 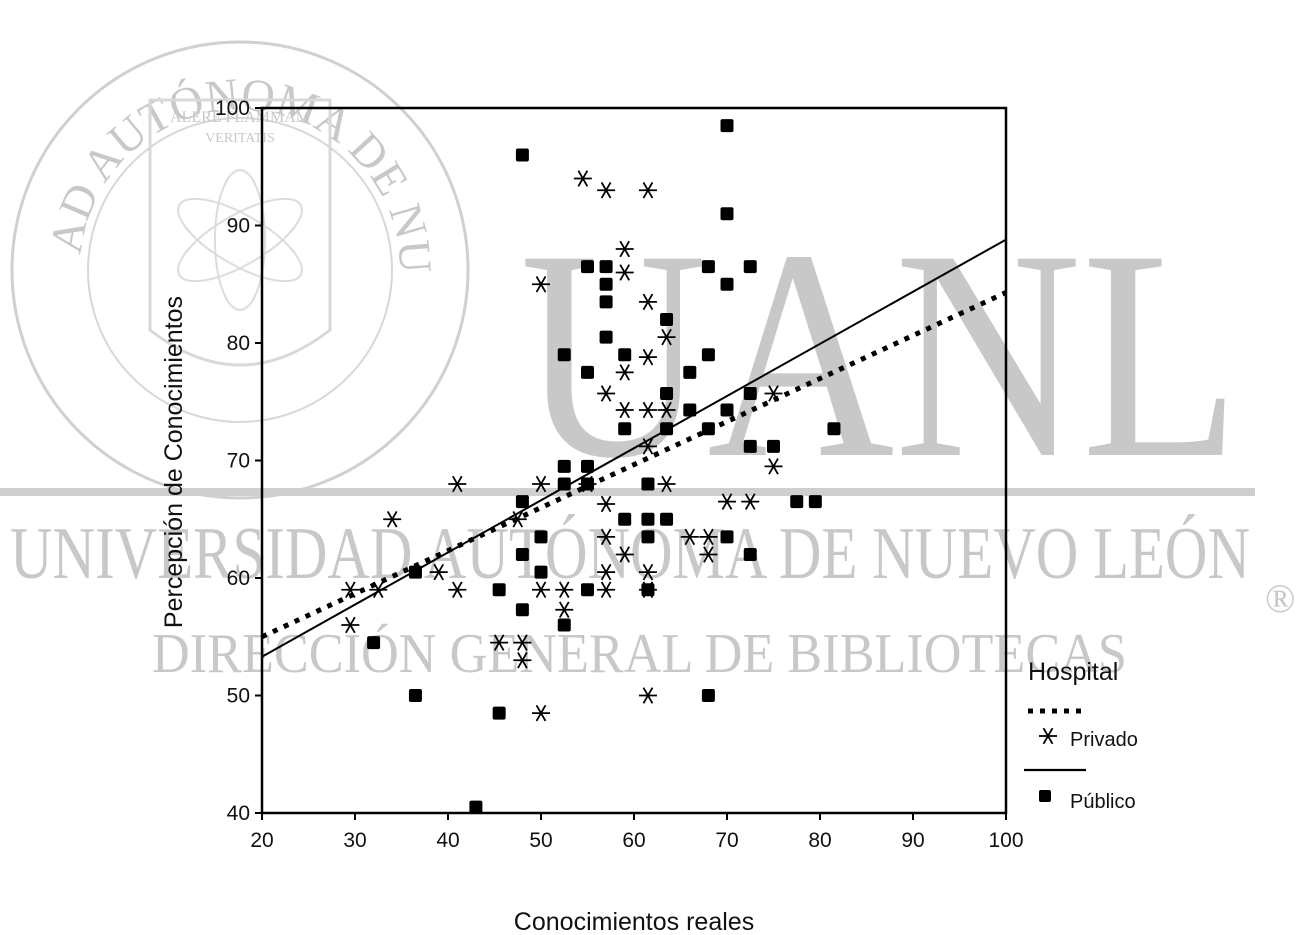 What do you see at coordinates (1103, 802) in the screenshot?
I see `legend-label-publico: Público` at bounding box center [1103, 802].